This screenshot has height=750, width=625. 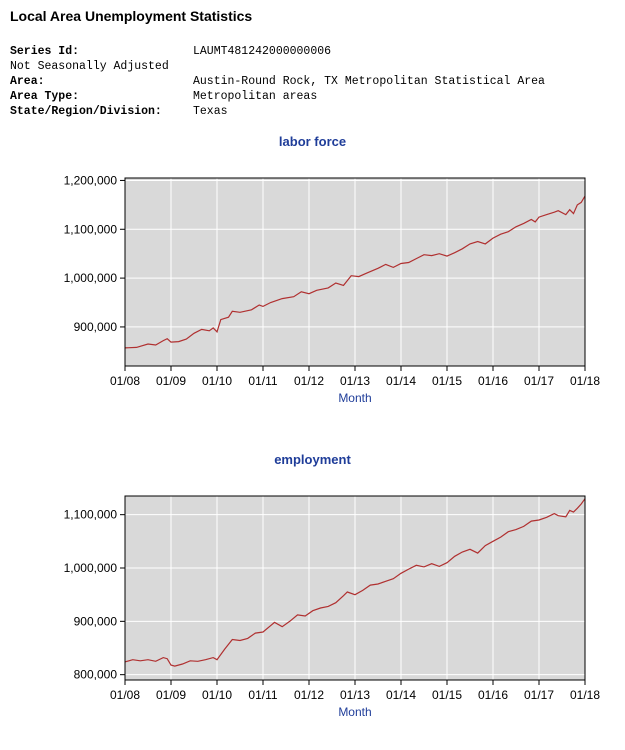 What do you see at coordinates (255, 96) in the screenshot?
I see `area-type-value: Metropolitan areas` at bounding box center [255, 96].